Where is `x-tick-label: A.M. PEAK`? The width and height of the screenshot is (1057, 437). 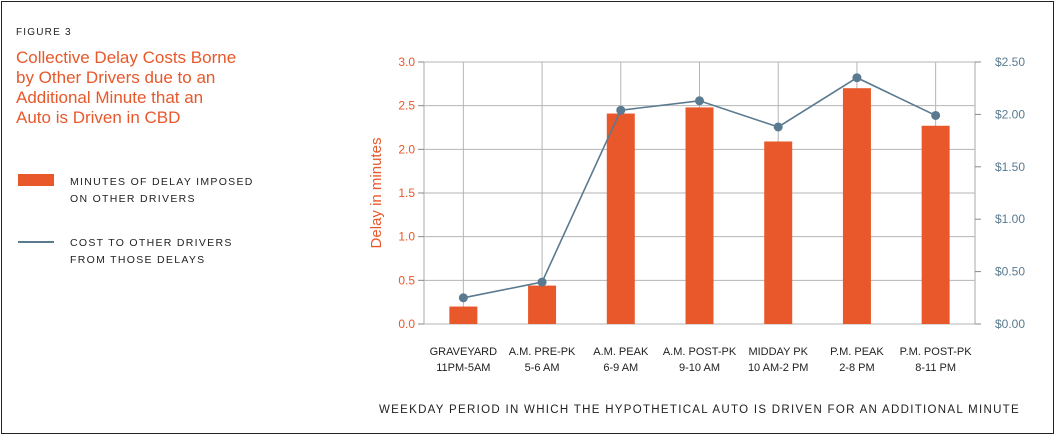 x-tick-label: A.M. PEAK is located at coordinates (621, 352).